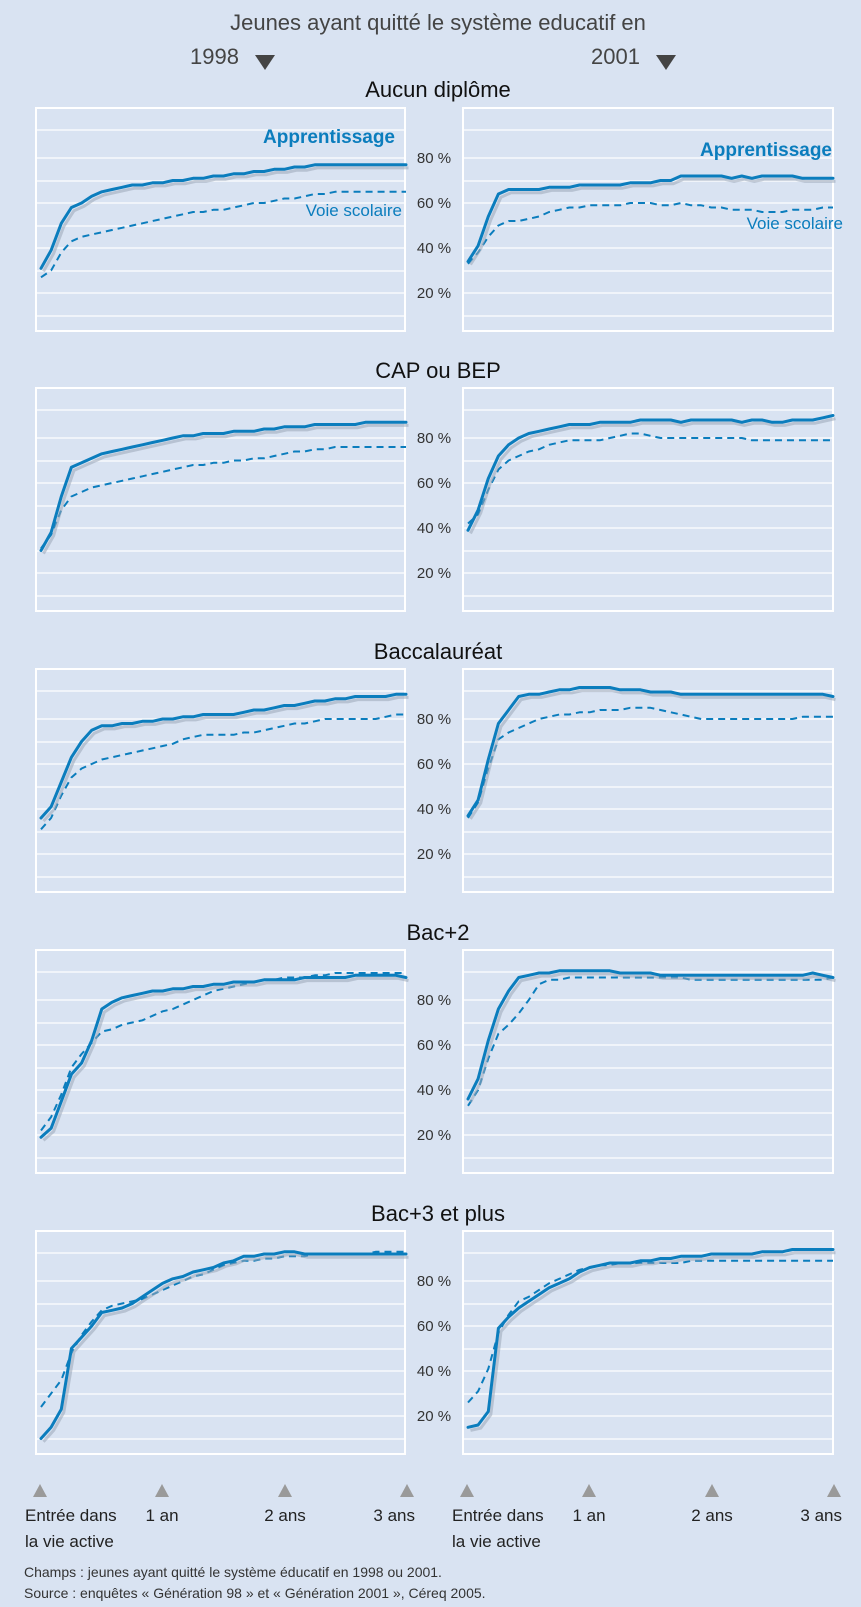 The height and width of the screenshot is (1607, 861). Describe the element at coordinates (438, 370) in the screenshot. I see `panel-title: CAP ou BEP` at that location.